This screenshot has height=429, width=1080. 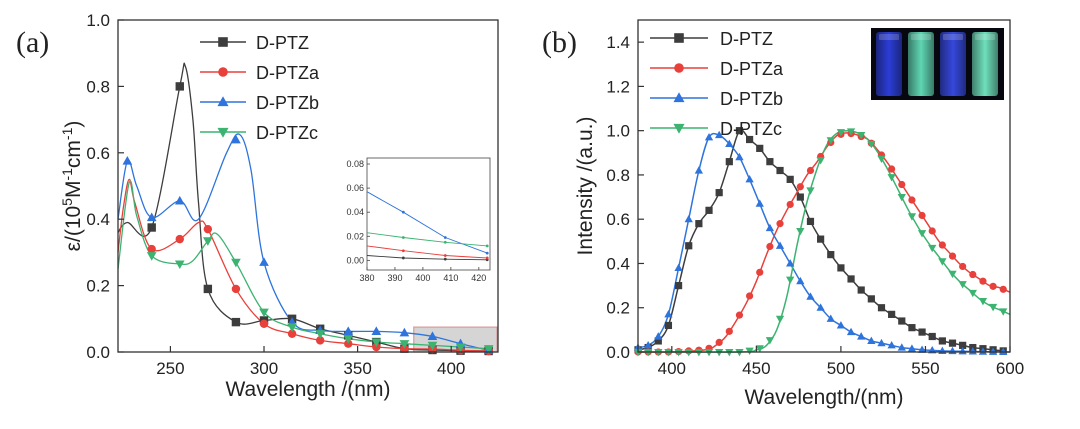 What do you see at coordinates (618, 263) in the screenshot?
I see `y-tick-label: 0.4` at bounding box center [618, 263].